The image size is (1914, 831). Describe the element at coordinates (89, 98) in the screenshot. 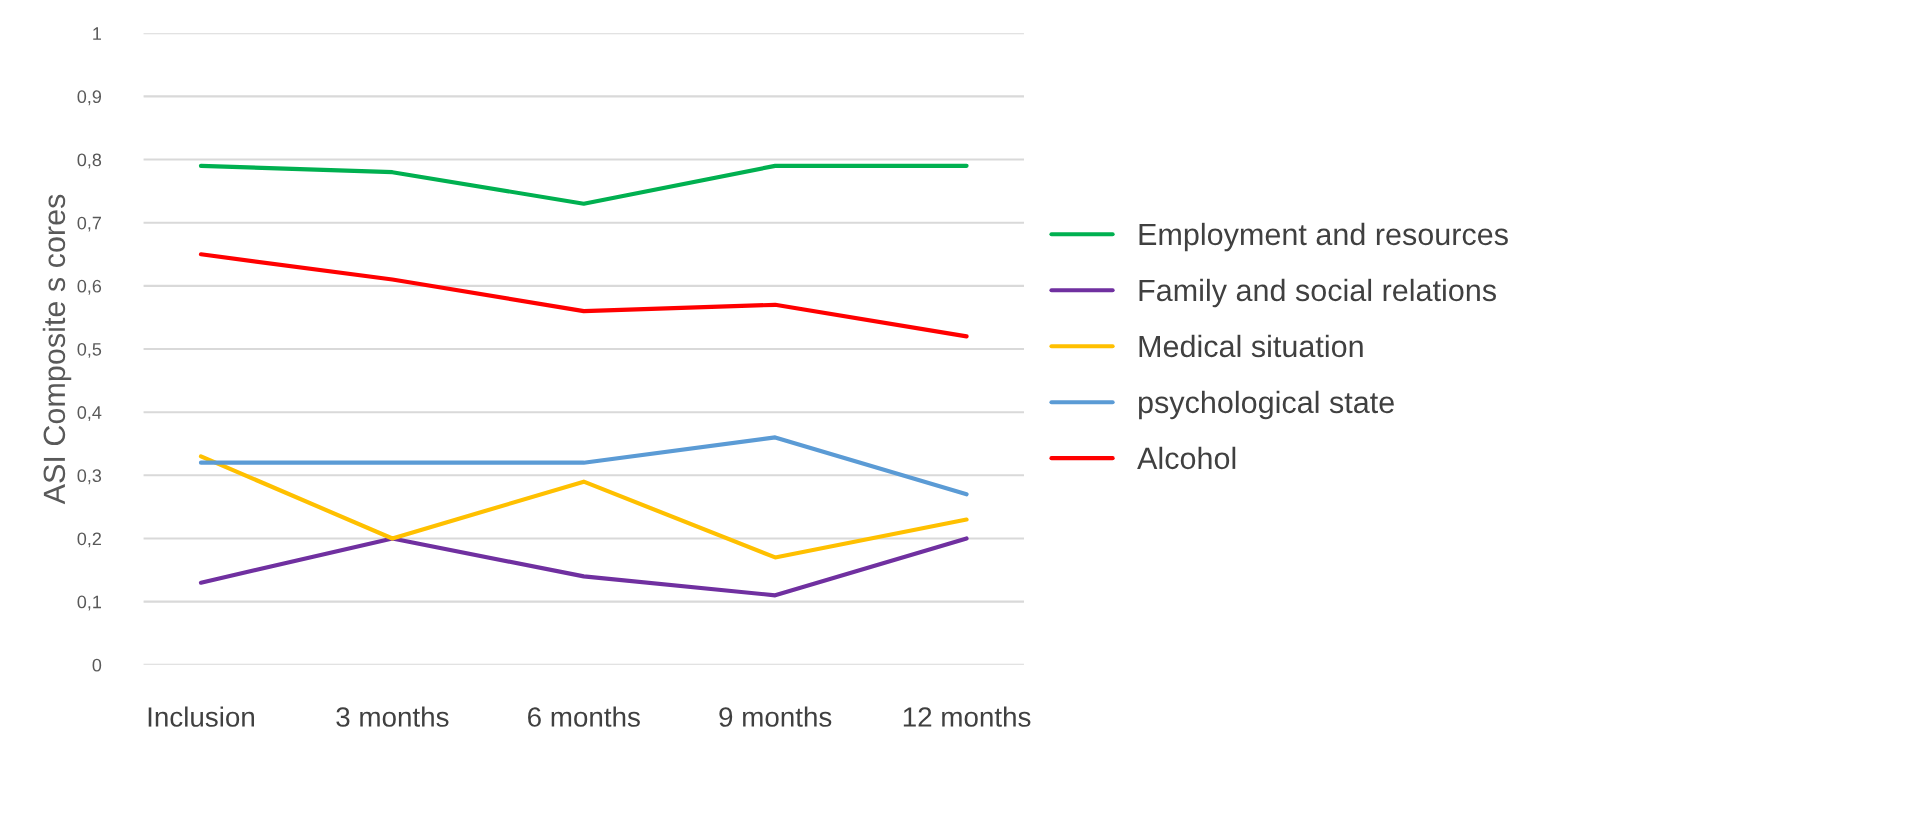

I see `y-tick-label: 0,9` at that location.